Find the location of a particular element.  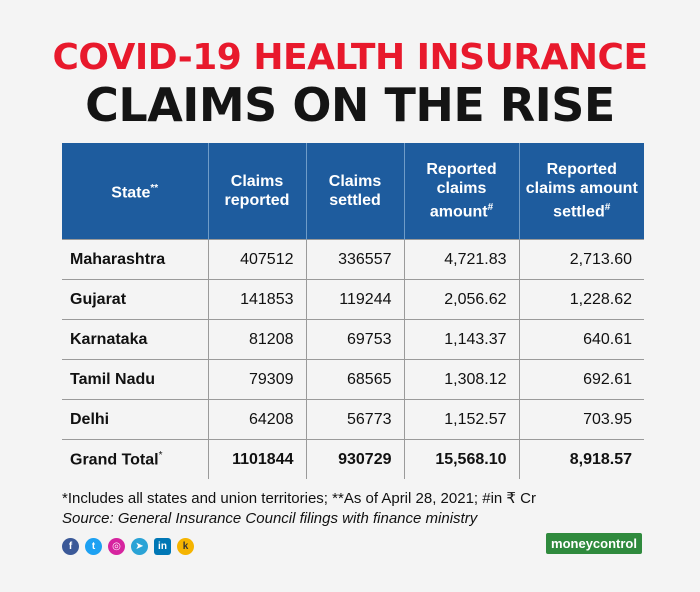

cell-claims-settled: 56773 is located at coordinates (354, 419).